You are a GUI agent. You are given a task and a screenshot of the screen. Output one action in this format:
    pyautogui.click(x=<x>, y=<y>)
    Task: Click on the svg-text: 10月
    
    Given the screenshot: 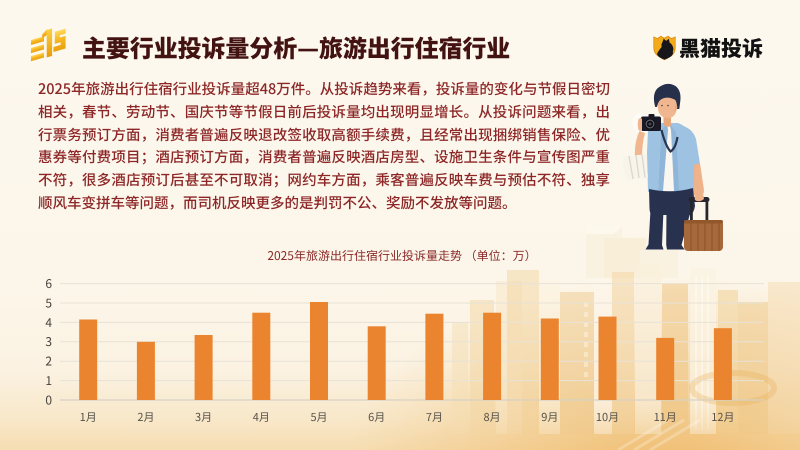 What is the action you would take?
    pyautogui.click(x=607, y=417)
    